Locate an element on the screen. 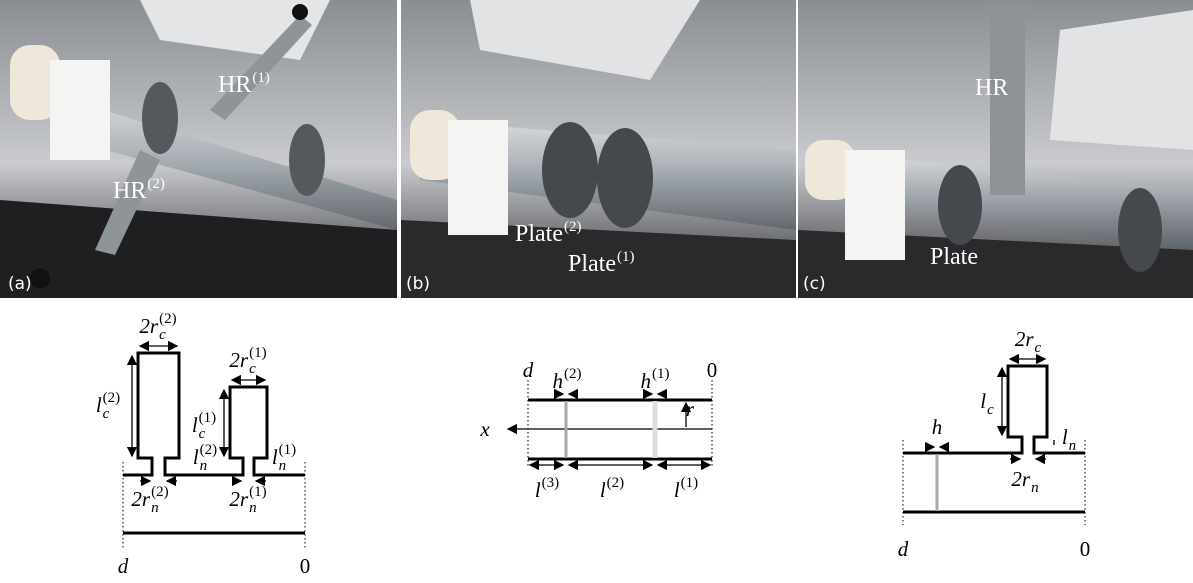  label: ln is located at coordinates (1069, 439).